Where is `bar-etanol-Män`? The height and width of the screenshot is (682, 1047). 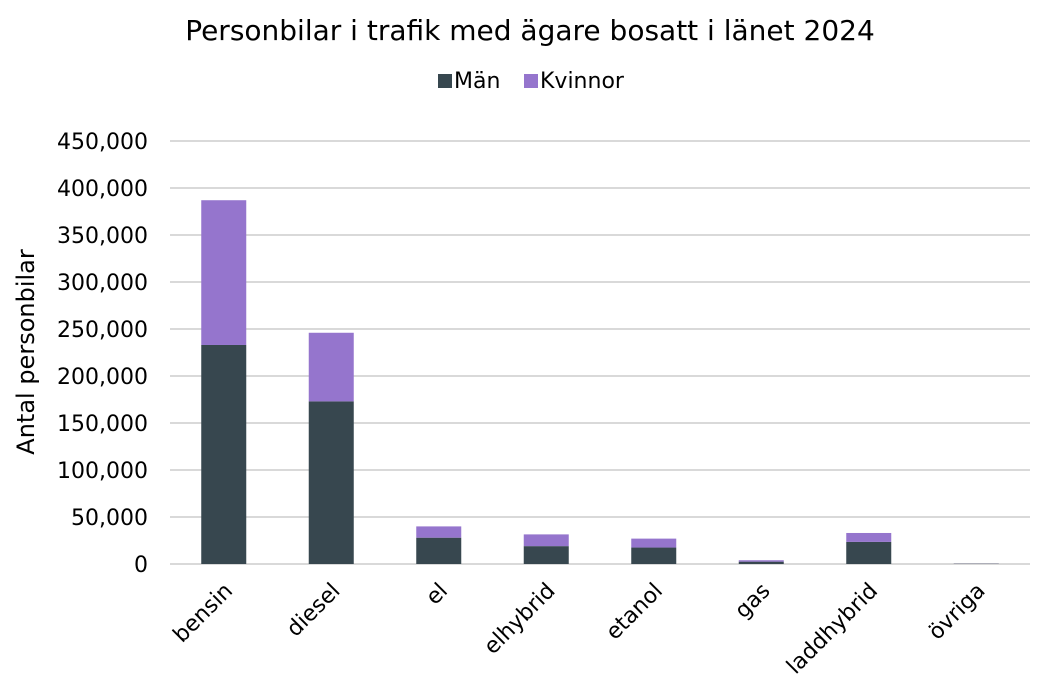
bar-etanol-Män is located at coordinates (654, 555).